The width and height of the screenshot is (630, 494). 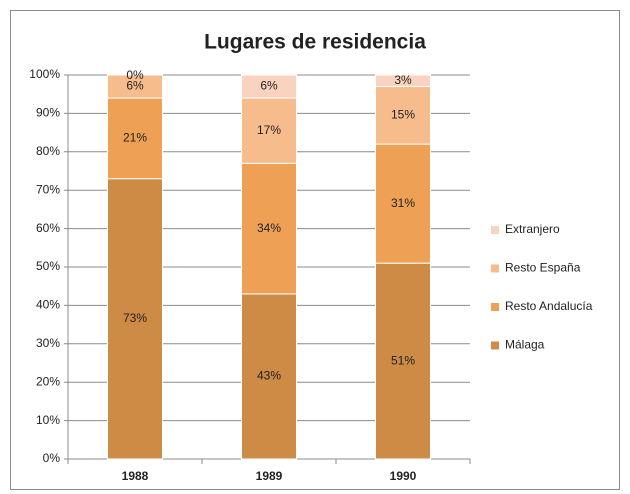 I want to click on data-label: 31%, so click(x=403, y=203).